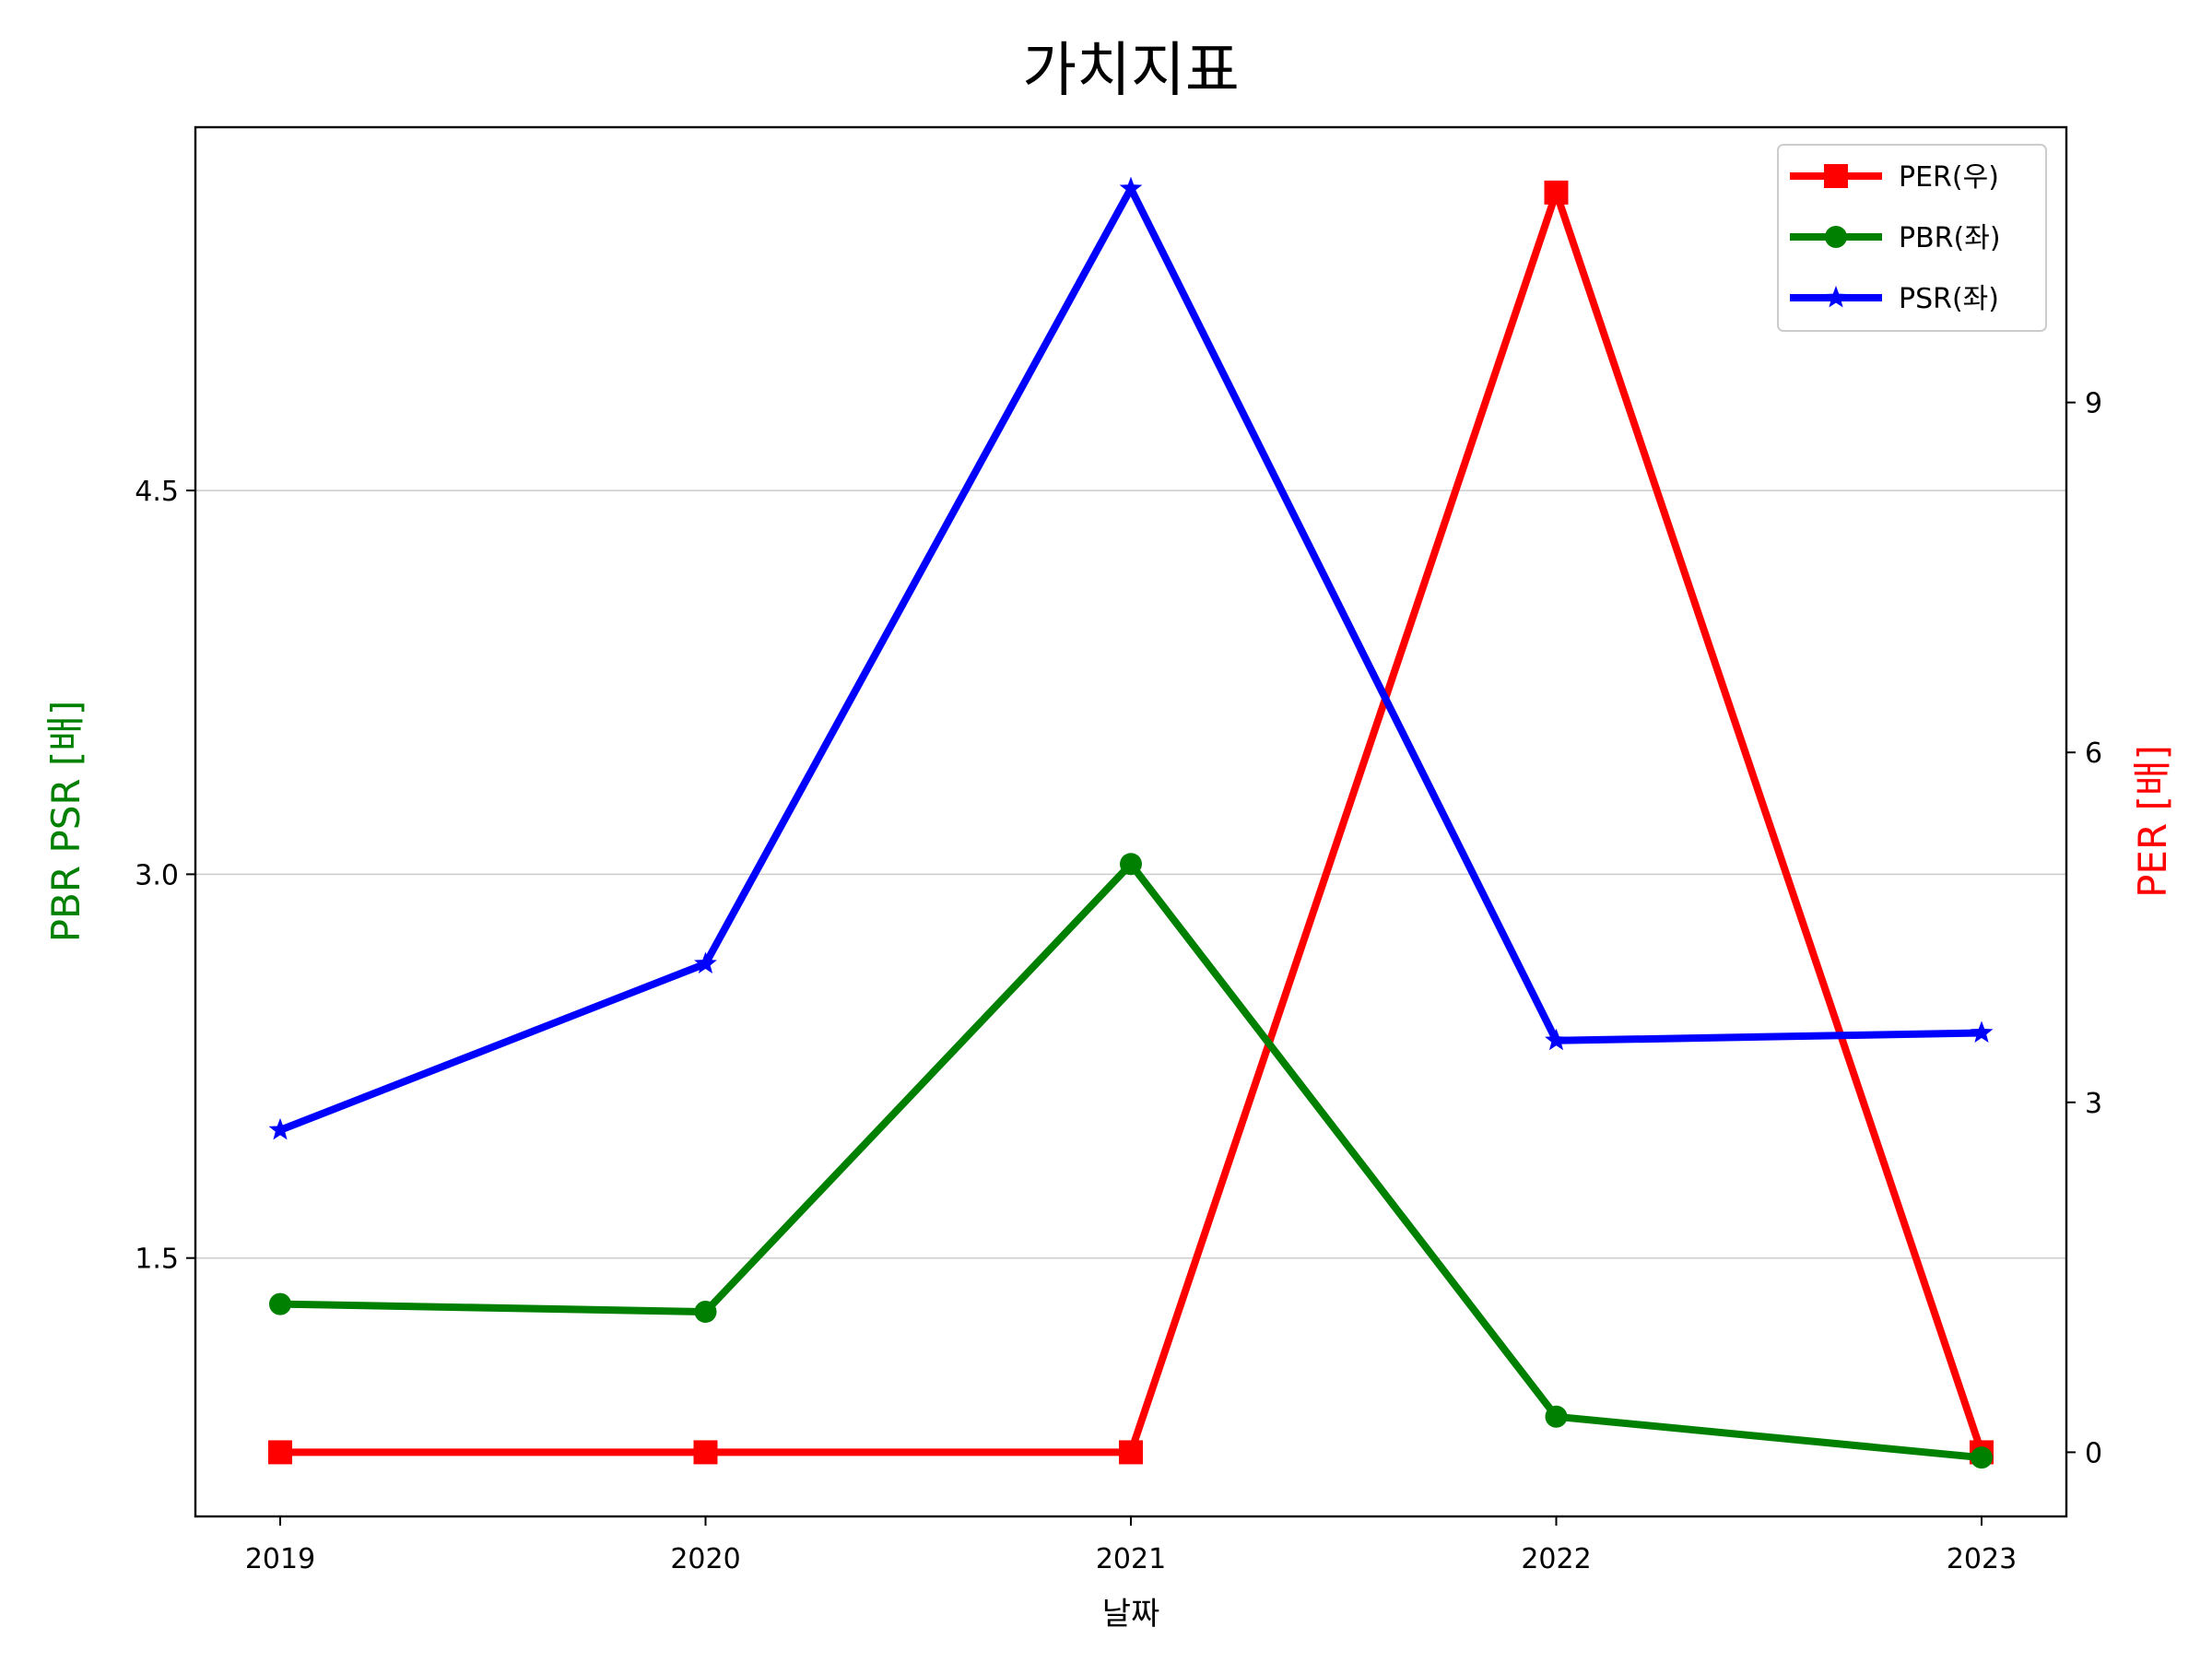 The height and width of the screenshot is (1663, 2212). I want to click on legend: PER(우) PBR(좌) PSR(좌), so click(1912, 238).